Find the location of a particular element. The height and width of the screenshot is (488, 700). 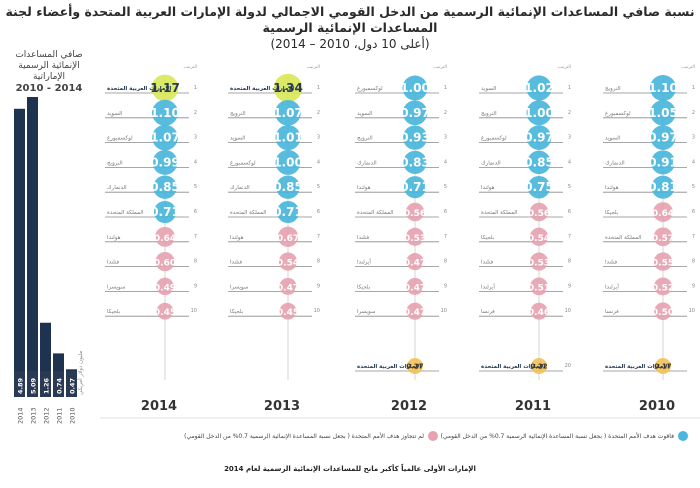

bar-unit-label: مليون دولار أمريكي is located at coordinates (80, 373).